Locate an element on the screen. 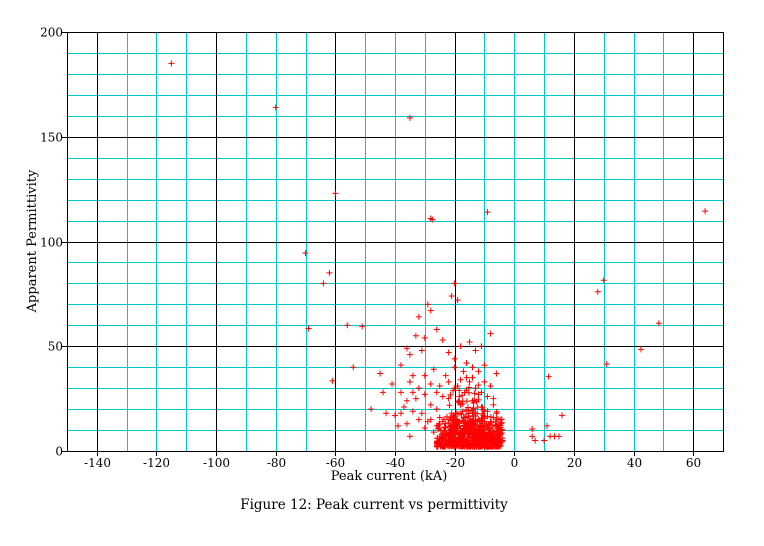 The height and width of the screenshot is (546, 764). x-tick-label: -80 is located at coordinates (276, 463).